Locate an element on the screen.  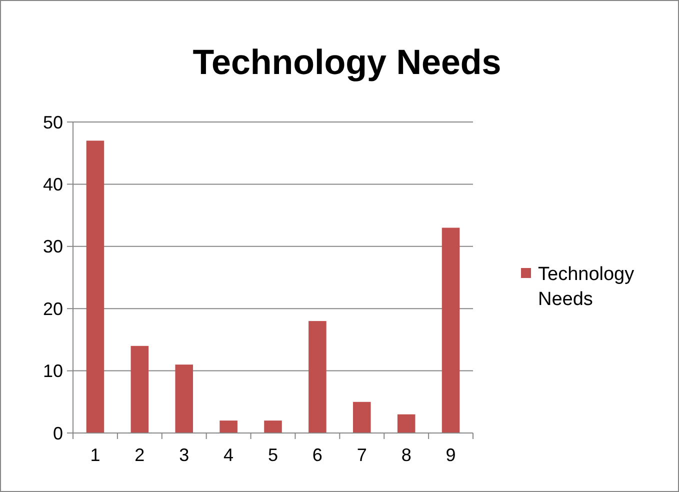
x-tick-label: 5 is located at coordinates (273, 455).